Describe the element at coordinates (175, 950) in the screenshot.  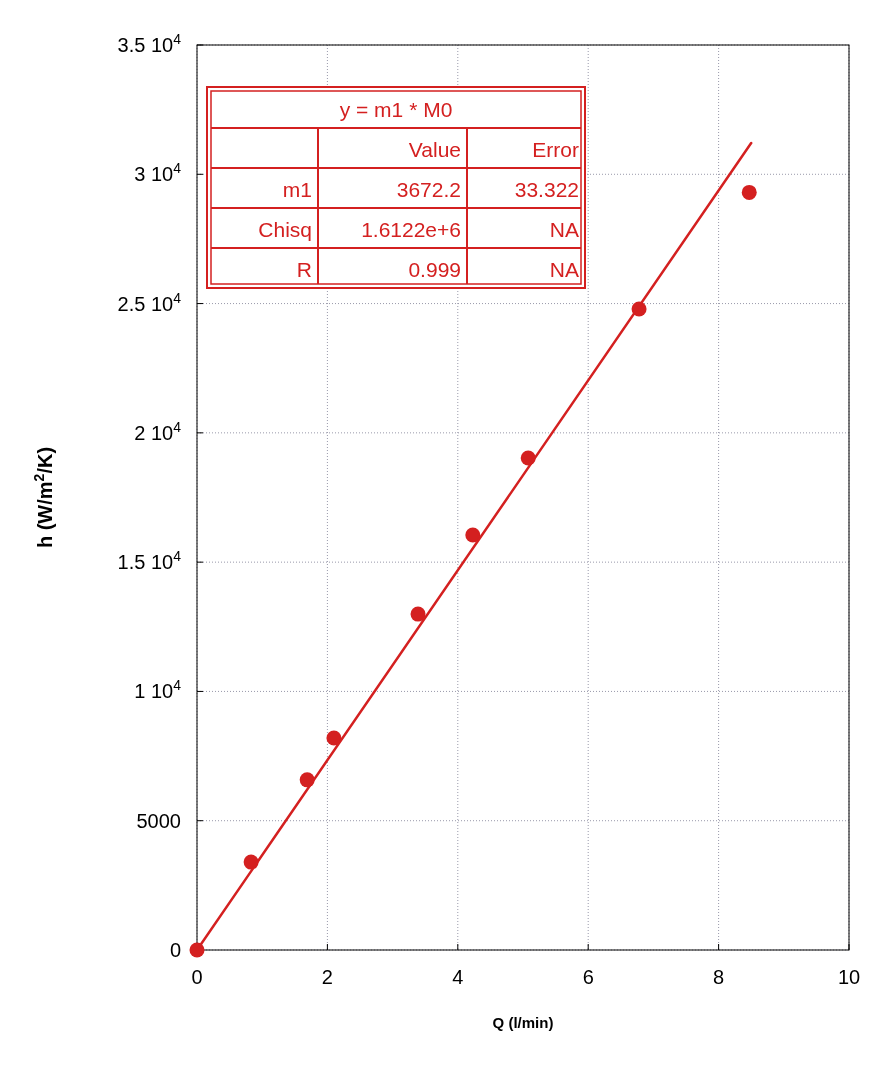
I see `y-tick-label: 0` at that location.